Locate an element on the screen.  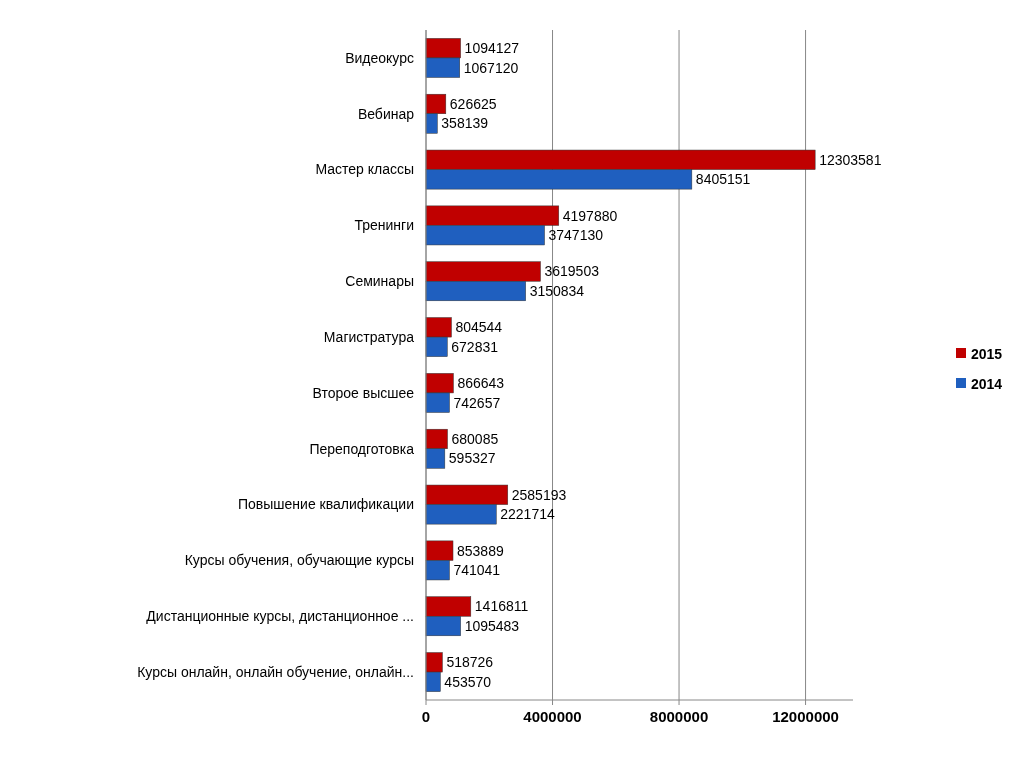
data-label: 1416811 is located at coordinates (501, 606).